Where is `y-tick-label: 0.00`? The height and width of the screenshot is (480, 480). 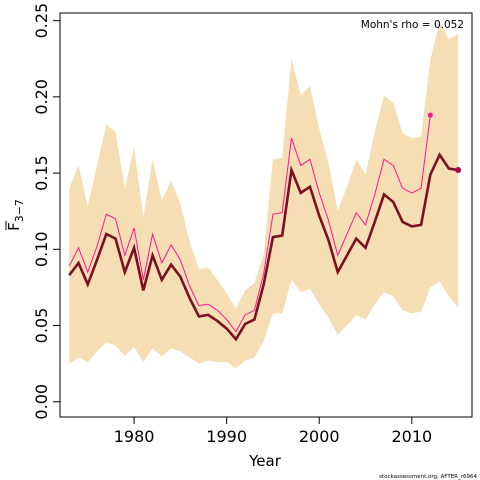
y-tick-label: 0.00 is located at coordinates (41, 402).